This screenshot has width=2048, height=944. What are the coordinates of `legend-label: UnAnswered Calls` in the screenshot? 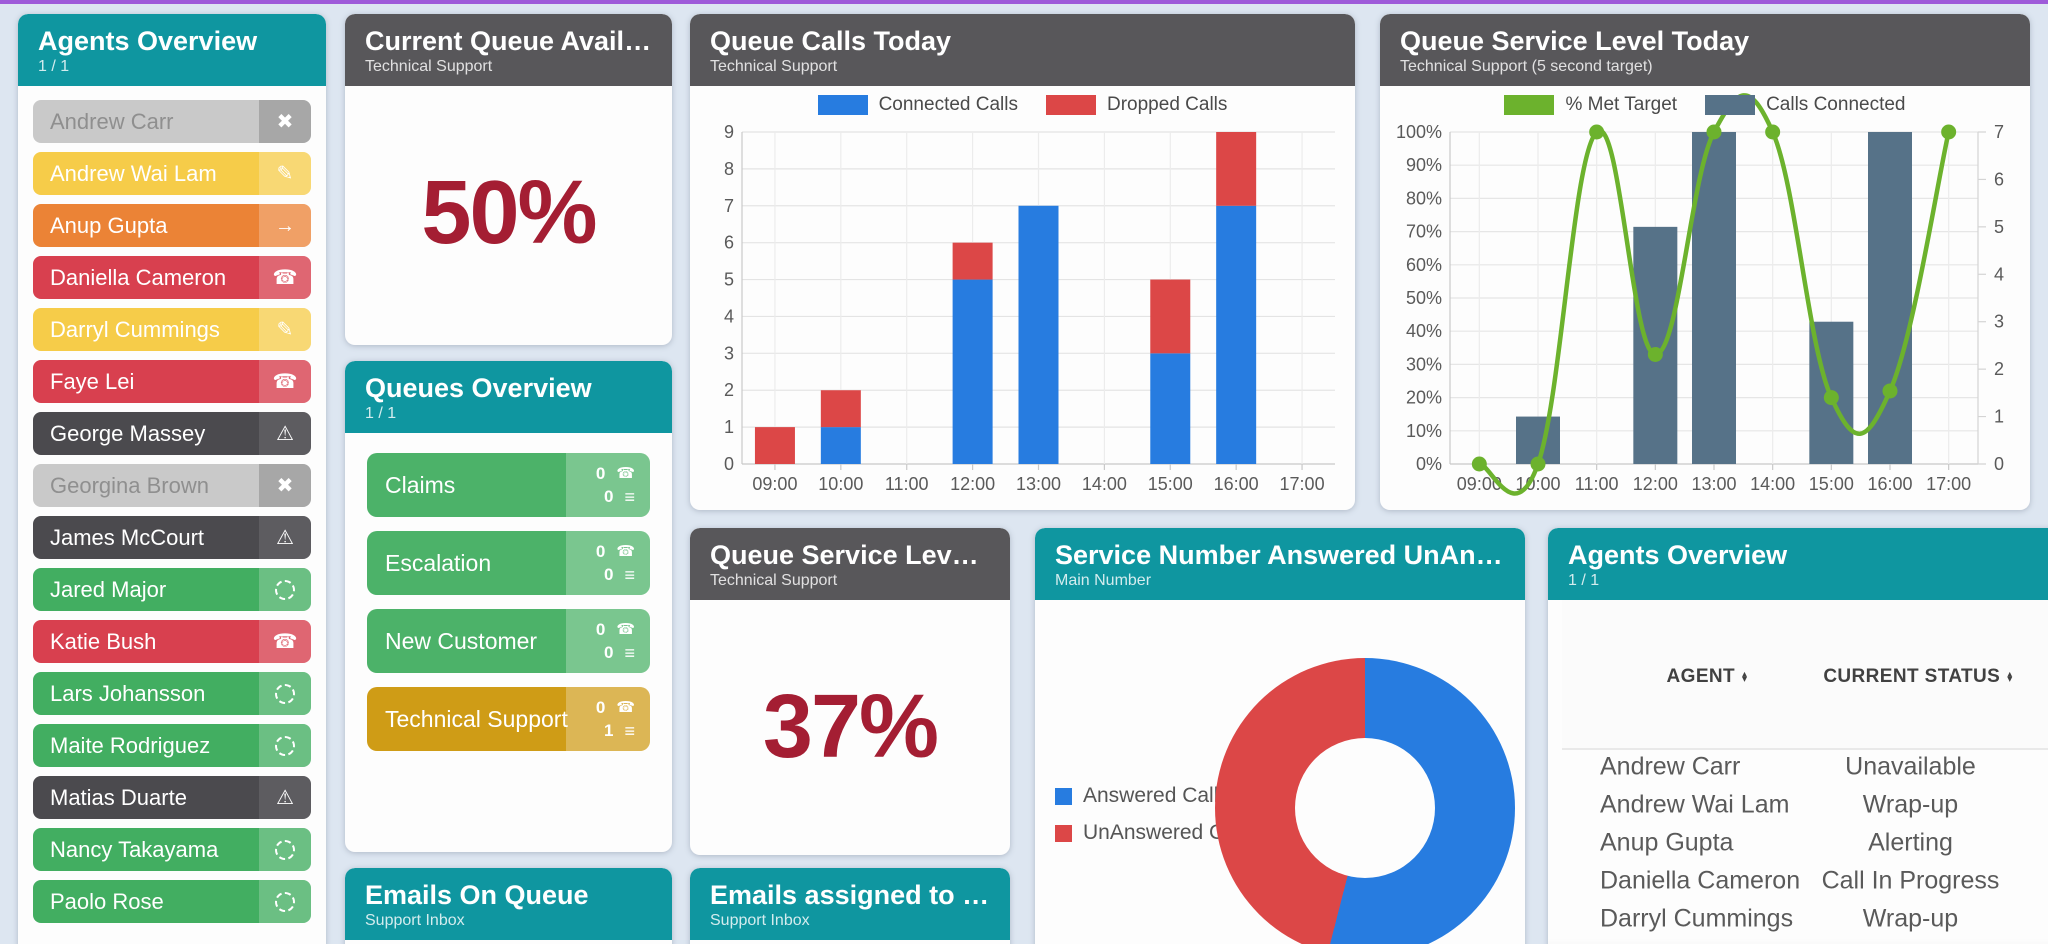 It's located at (1169, 832).